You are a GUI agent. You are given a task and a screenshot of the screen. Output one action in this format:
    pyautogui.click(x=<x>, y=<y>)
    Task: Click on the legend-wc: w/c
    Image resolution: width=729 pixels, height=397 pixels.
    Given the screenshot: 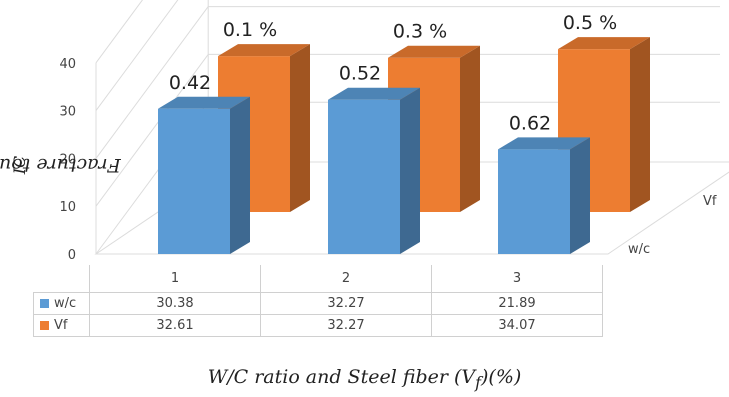 What is the action you would take?
    pyautogui.click(x=61, y=303)
    